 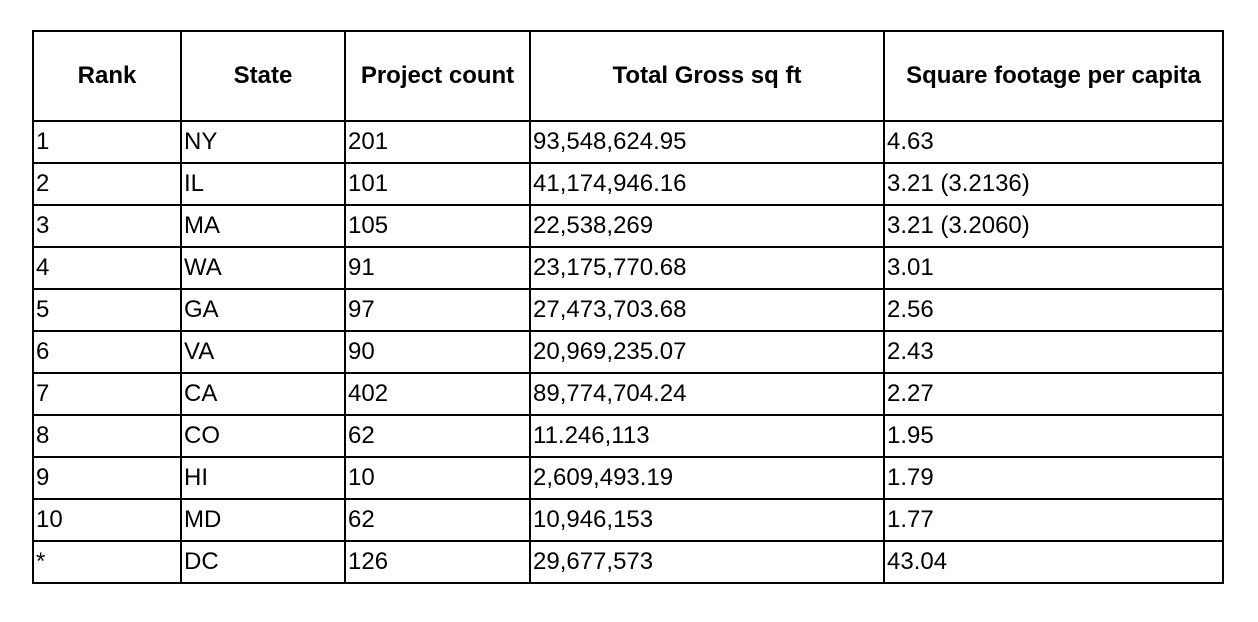 I want to click on table-row: 9 HI 10 2,609,493.19 1.79, so click(x=628, y=478).